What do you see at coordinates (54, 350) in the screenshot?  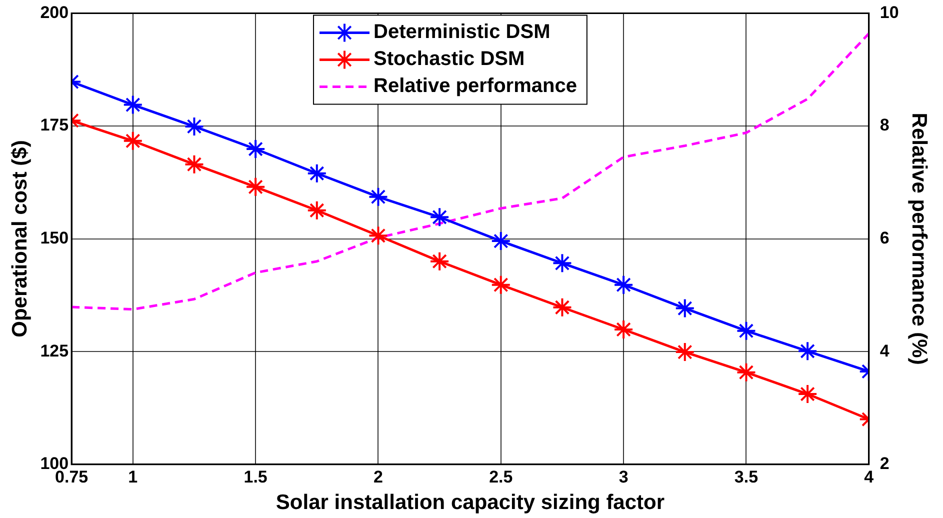 I see `y-tick-label: 125` at bounding box center [54, 350].